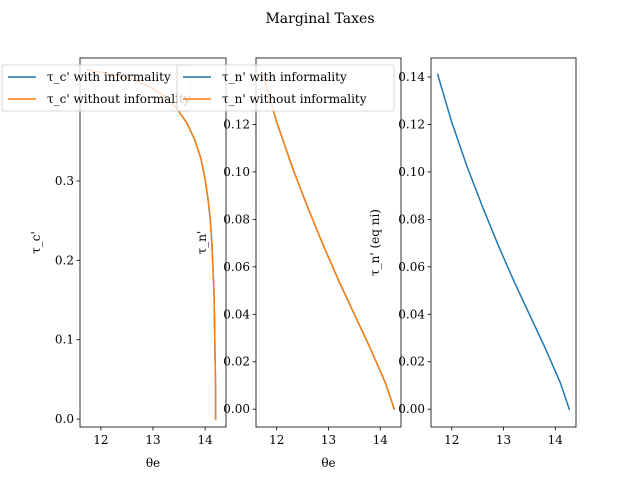  What do you see at coordinates (375, 242) in the screenshot?
I see `y-axis-label: τ_n' (eq ni)` at bounding box center [375, 242].